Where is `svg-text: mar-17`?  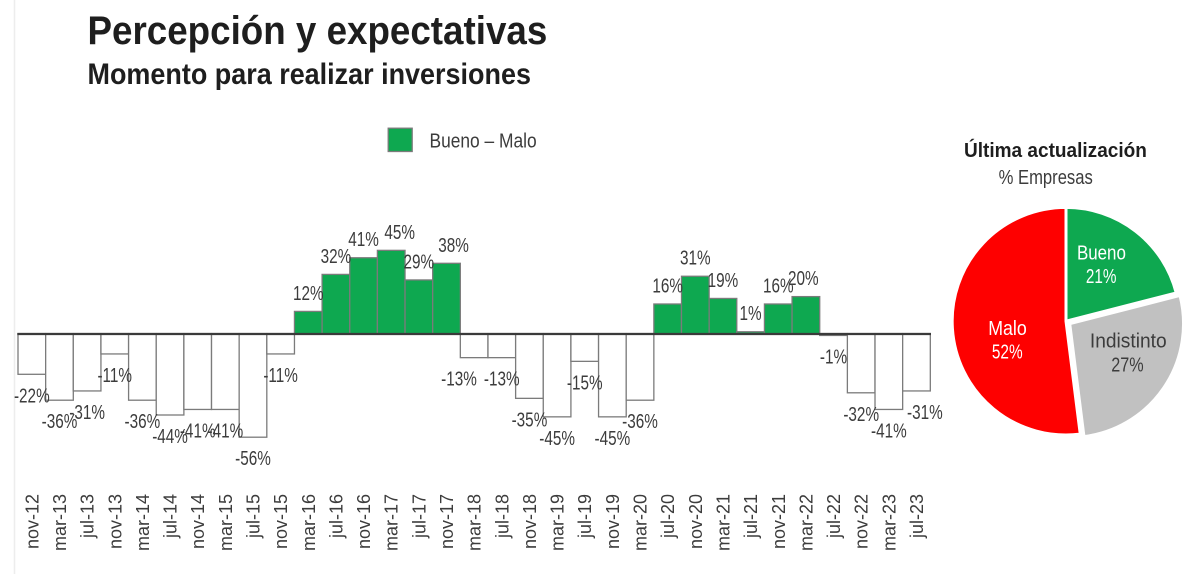
svg-text: mar-17 is located at coordinates (392, 522).